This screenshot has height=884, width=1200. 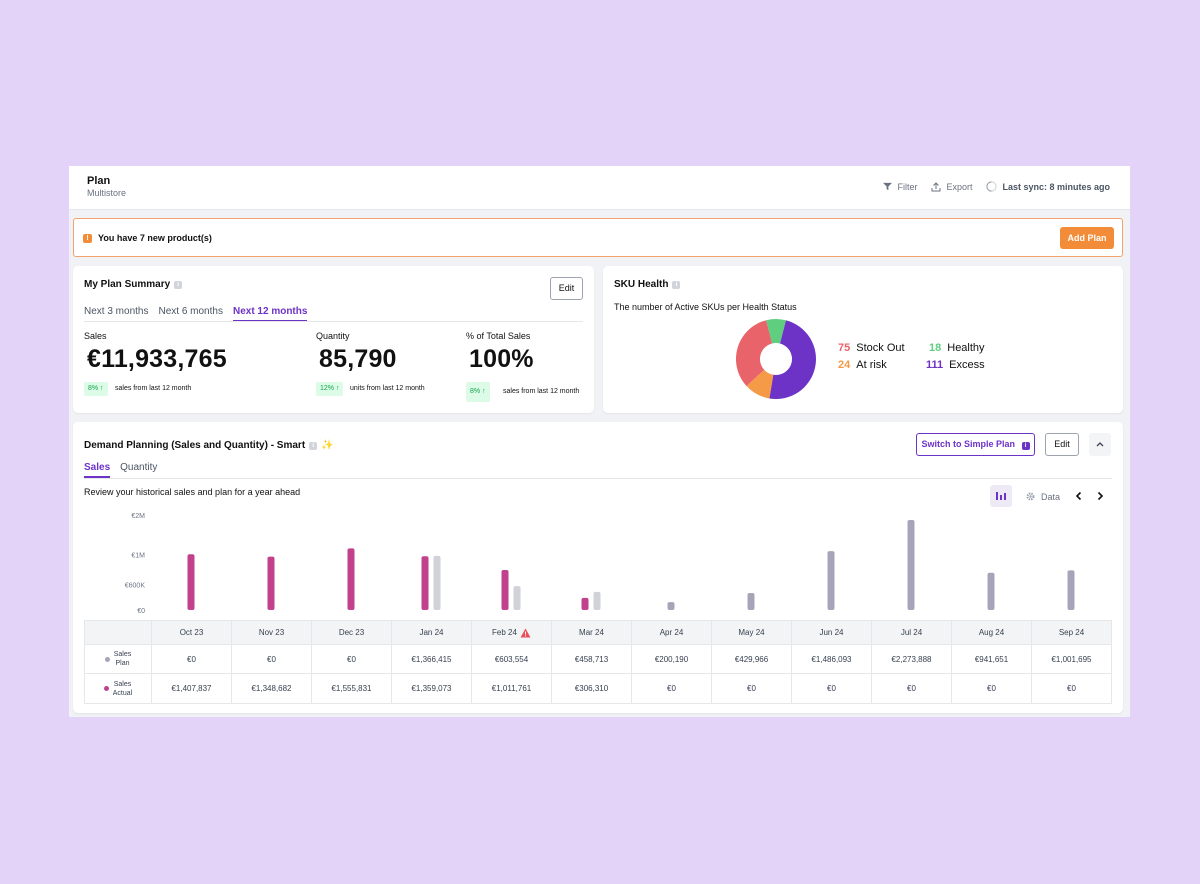 I want to click on sales-actual-cell: €1,011,761, so click(x=512, y=688).